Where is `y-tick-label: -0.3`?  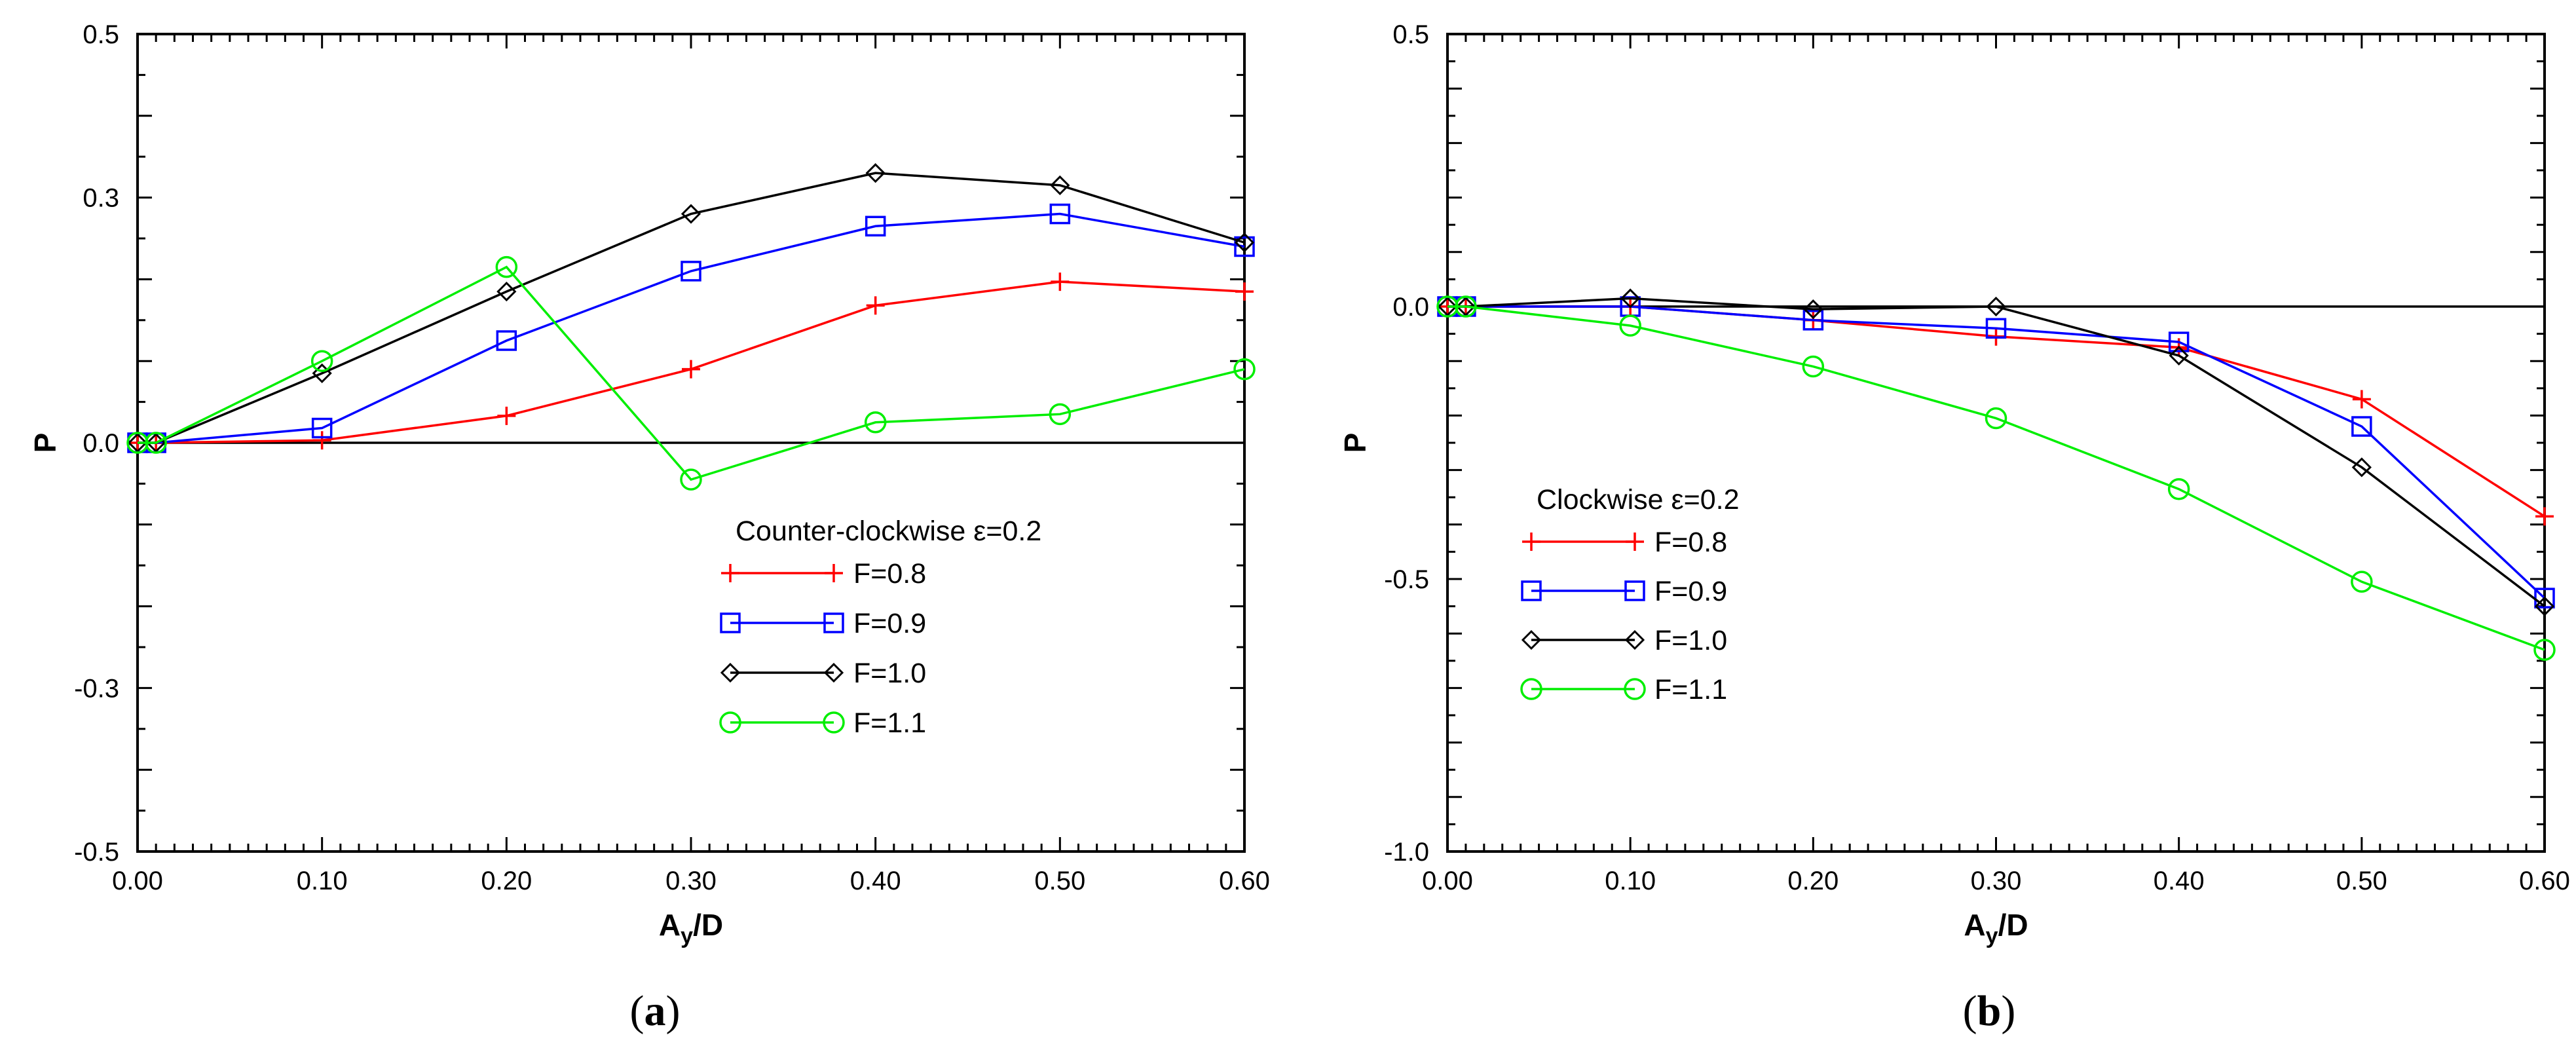 y-tick-label: -0.3 is located at coordinates (96, 689).